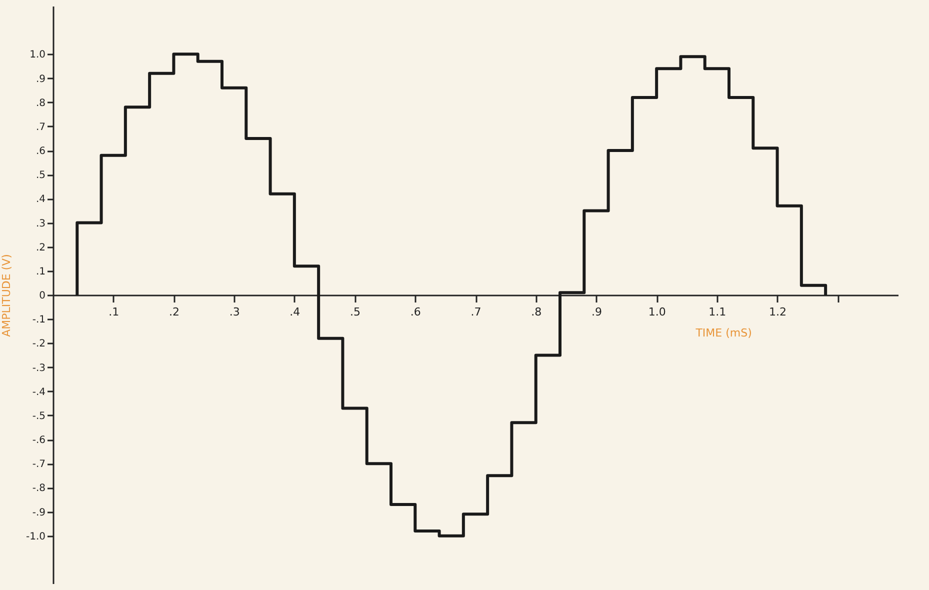 This screenshot has height=590, width=929. I want to click on y-tick-label: -.7, so click(39, 464).